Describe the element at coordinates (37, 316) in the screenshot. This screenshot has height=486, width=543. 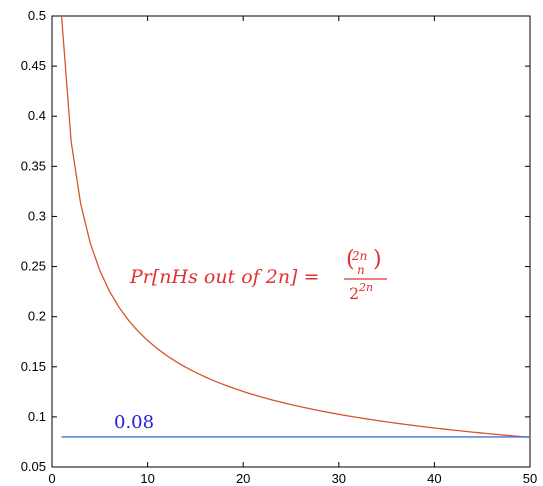
I see `y-tick-label: 0.2` at that location.